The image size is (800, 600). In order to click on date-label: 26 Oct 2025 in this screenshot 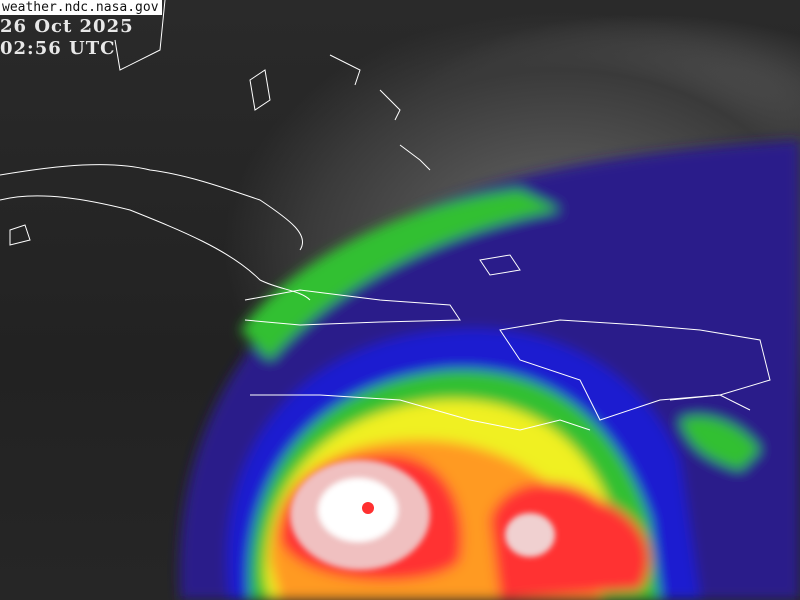, I will do `click(67, 26)`.